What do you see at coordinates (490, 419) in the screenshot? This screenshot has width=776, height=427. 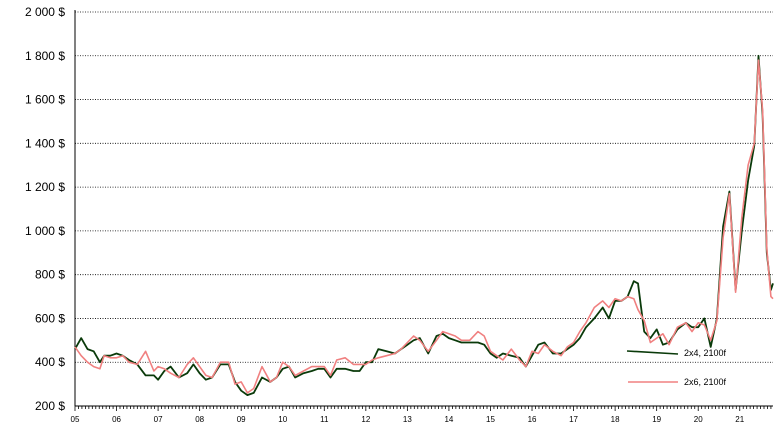 I see `x-tick-label: 15` at bounding box center [490, 419].